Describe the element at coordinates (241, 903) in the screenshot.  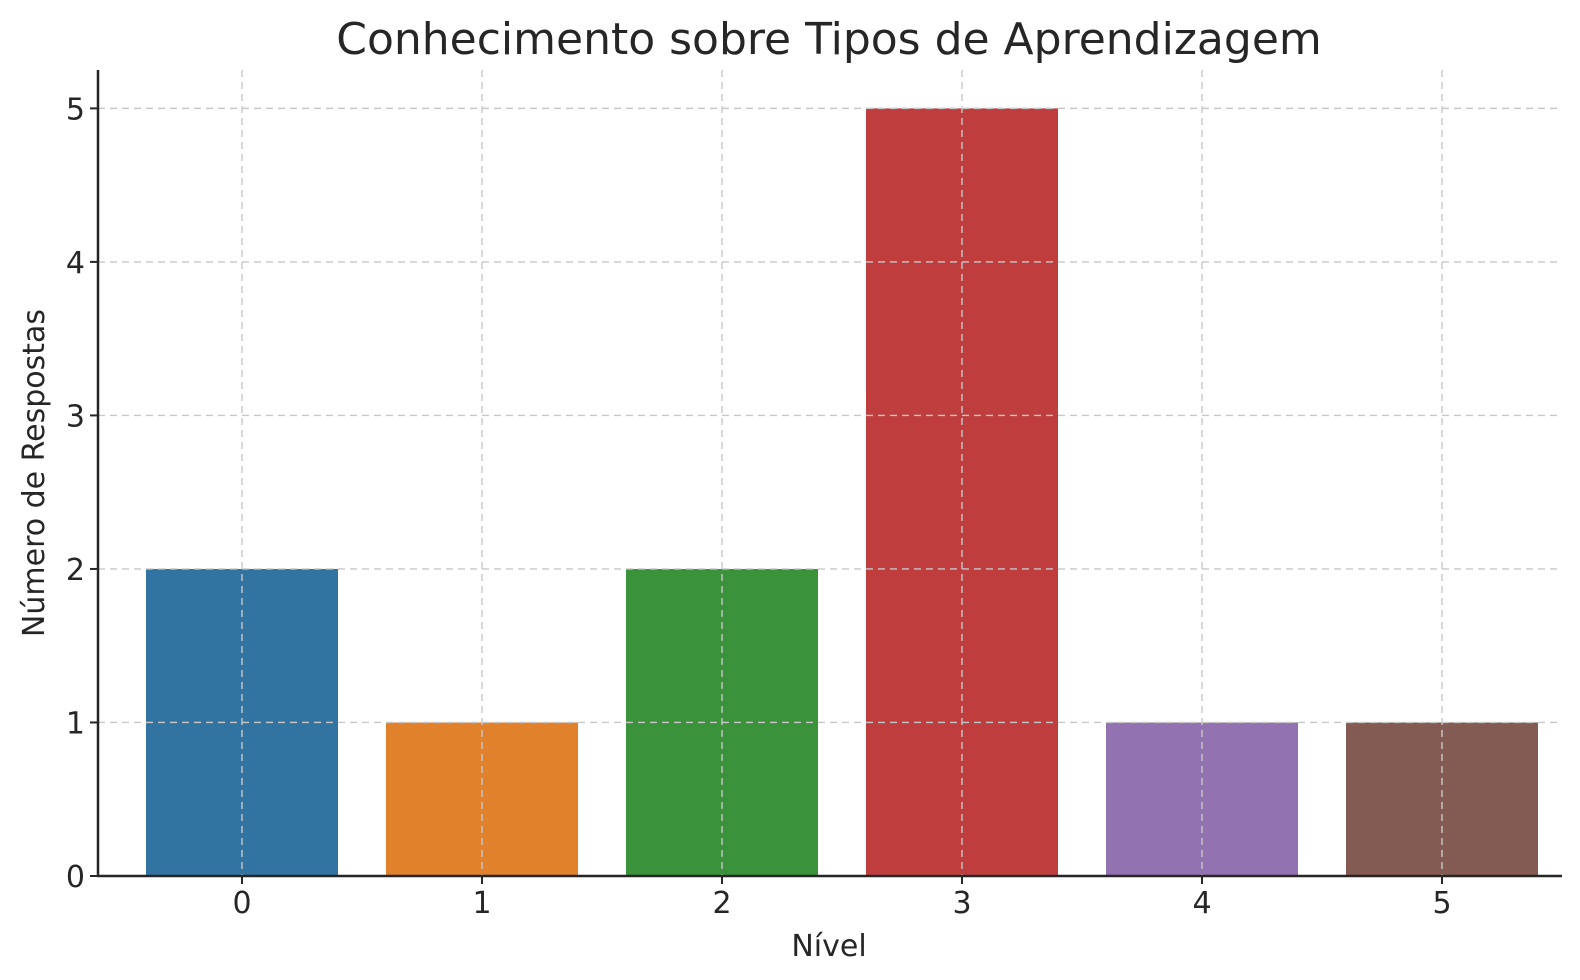
I see `x-tick-label: 0` at that location.